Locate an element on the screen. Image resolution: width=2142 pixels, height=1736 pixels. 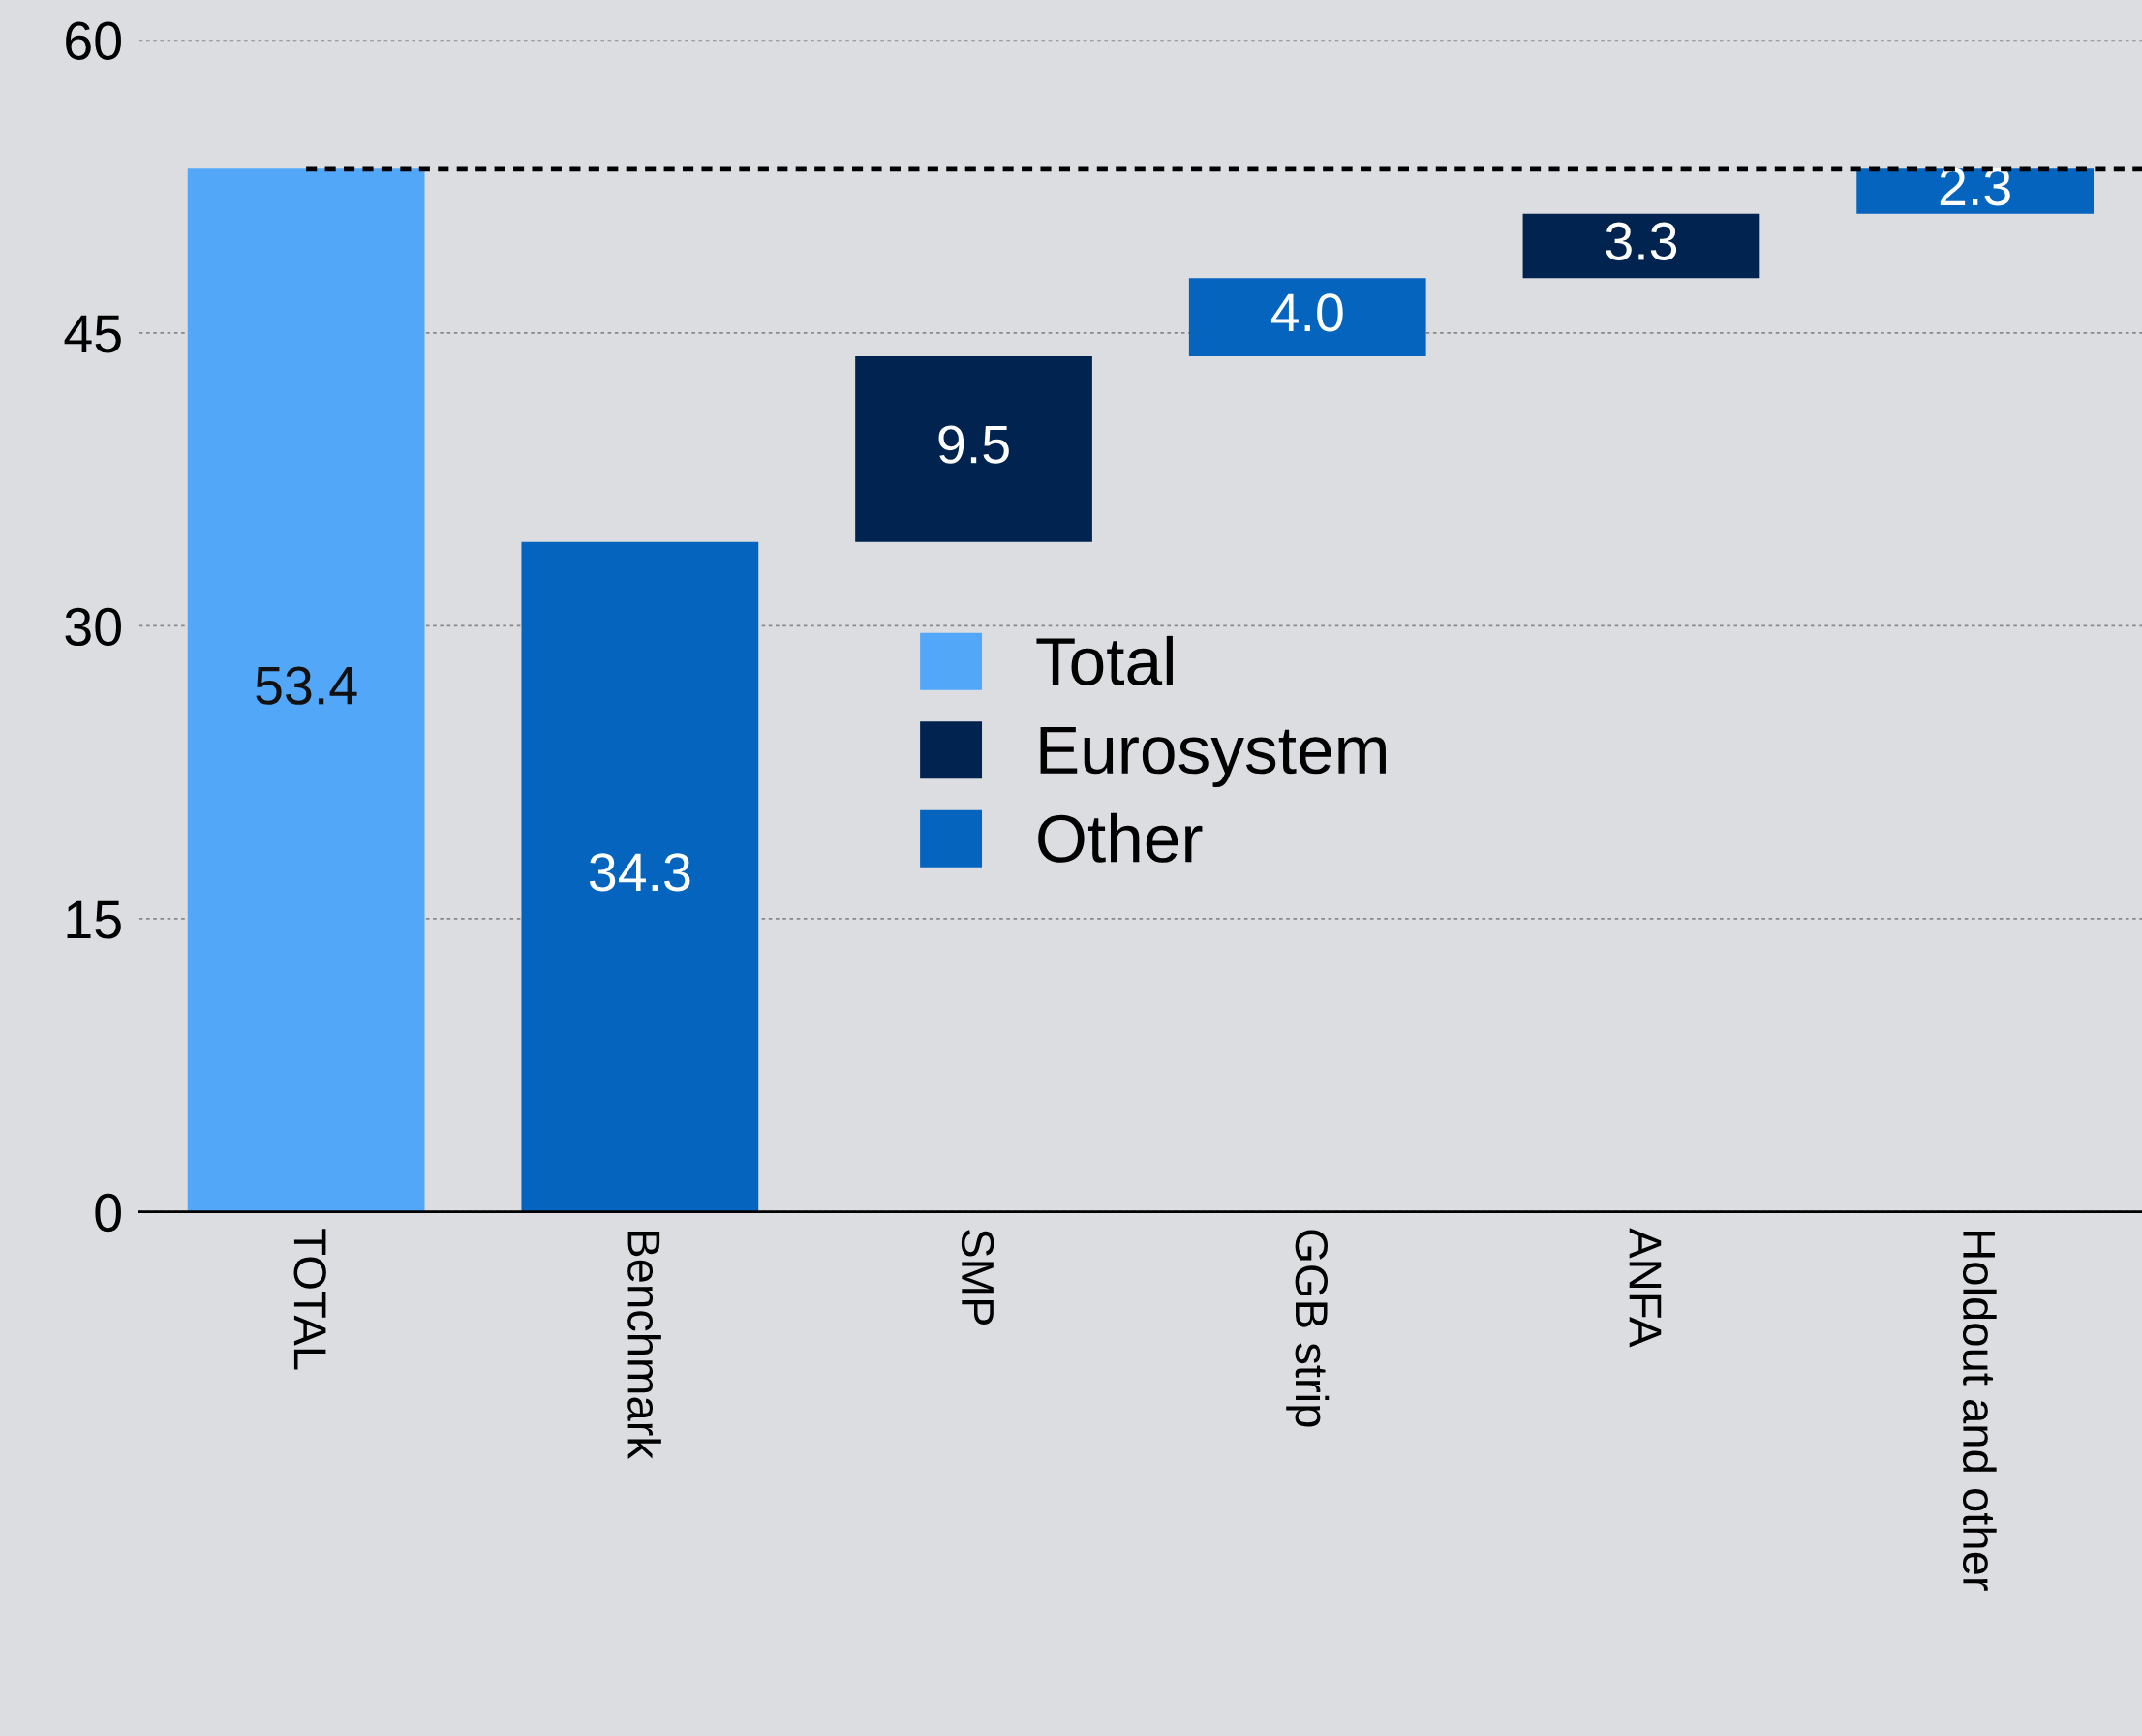
y-tick-label: 30 is located at coordinates (93, 627).